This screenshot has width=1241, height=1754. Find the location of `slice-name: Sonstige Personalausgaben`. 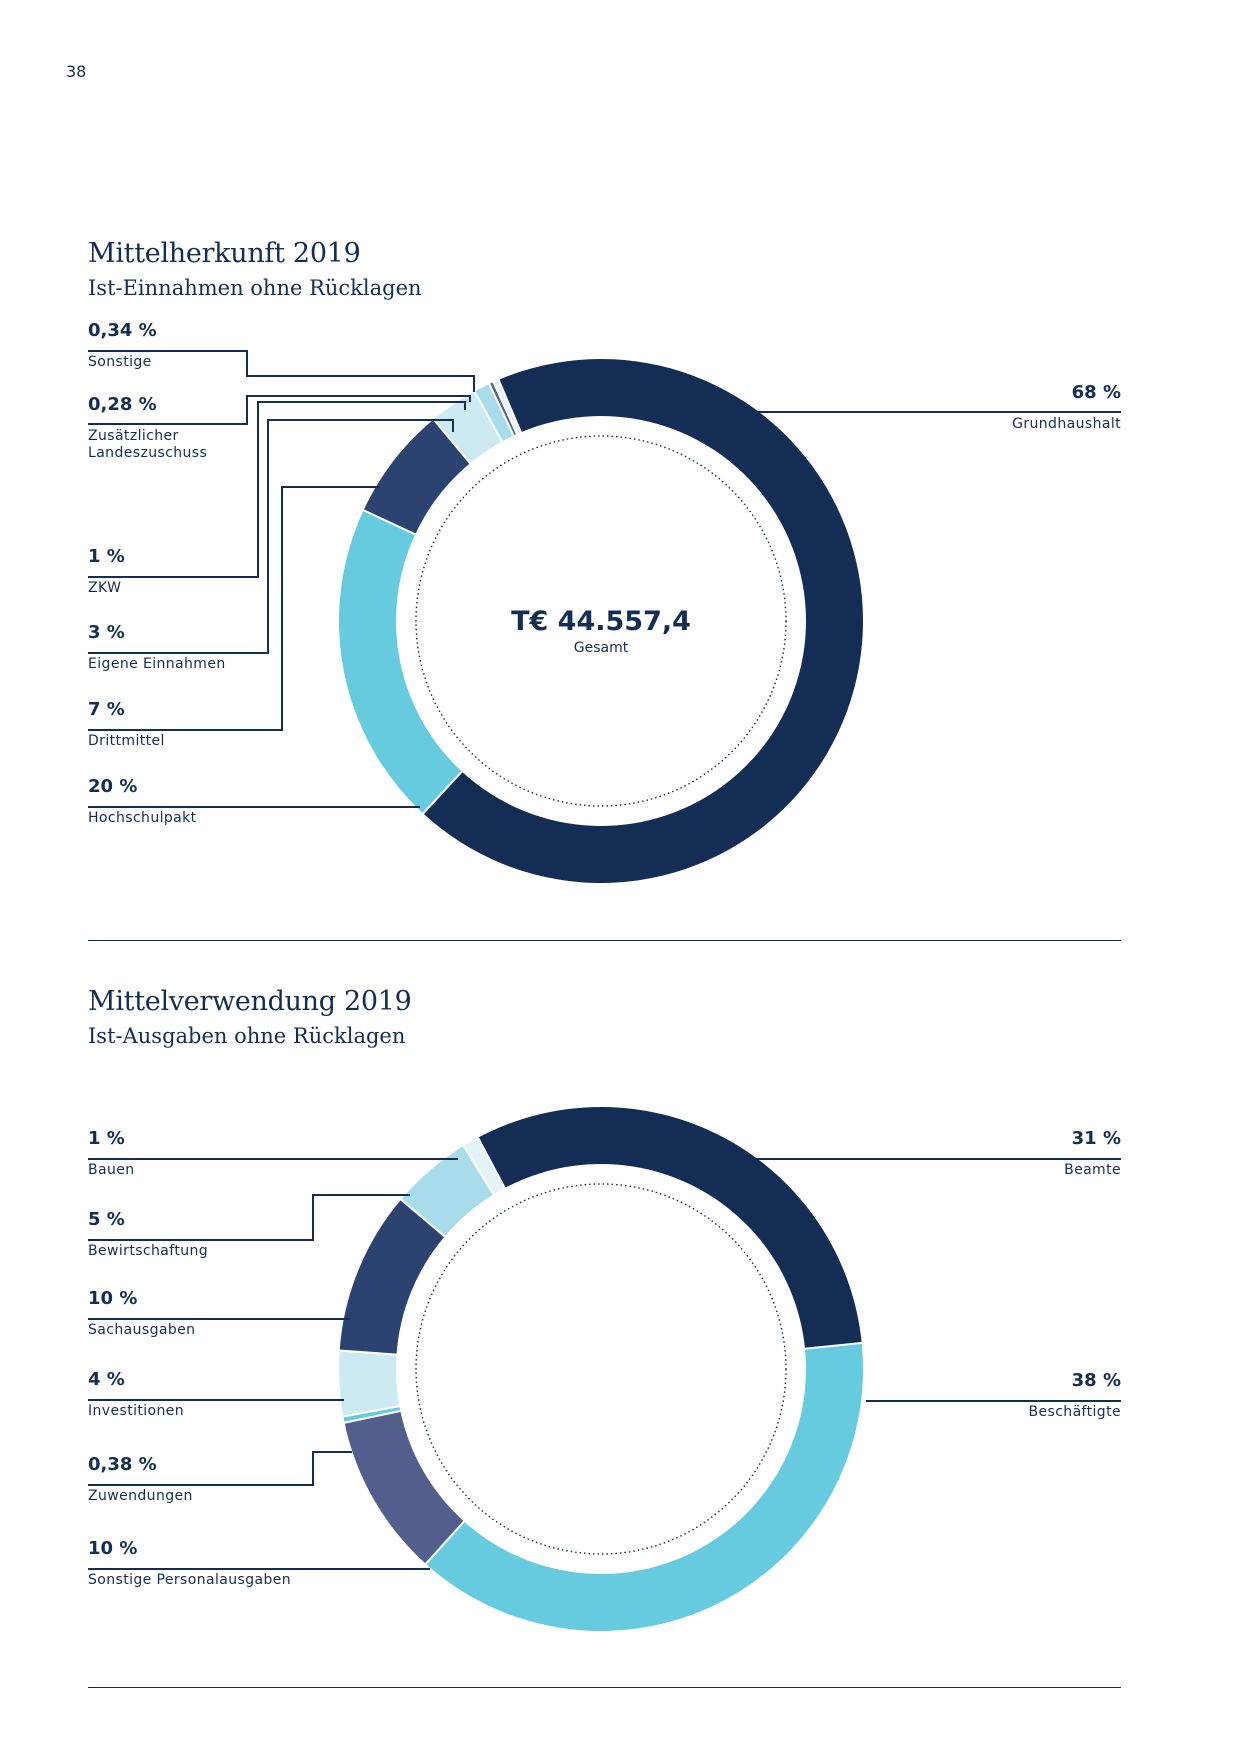

slice-name: Sonstige Personalausgaben is located at coordinates (190, 1580).